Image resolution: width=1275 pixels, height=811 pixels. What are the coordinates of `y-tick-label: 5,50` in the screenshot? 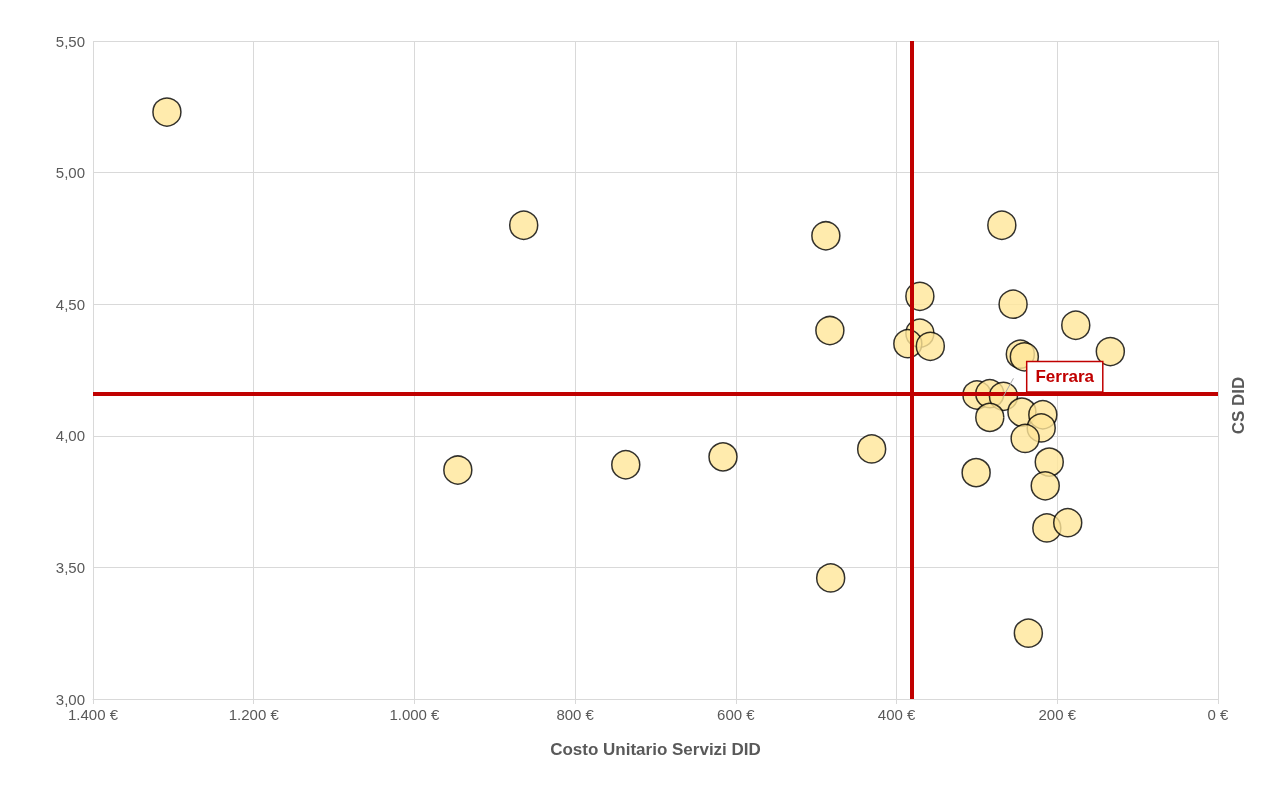 It's located at (70, 41).